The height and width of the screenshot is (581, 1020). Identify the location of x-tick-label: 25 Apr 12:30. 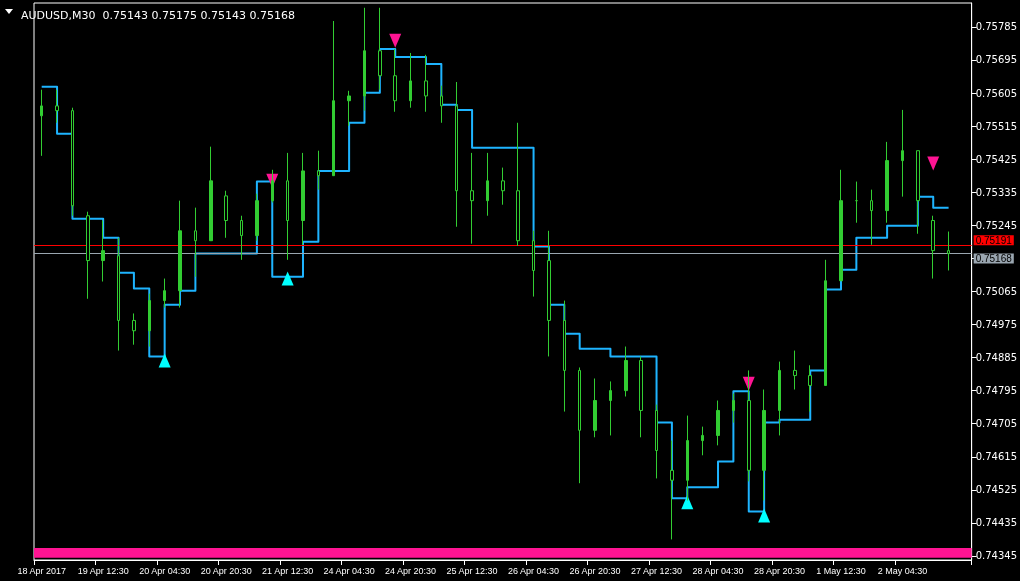
(472, 570).